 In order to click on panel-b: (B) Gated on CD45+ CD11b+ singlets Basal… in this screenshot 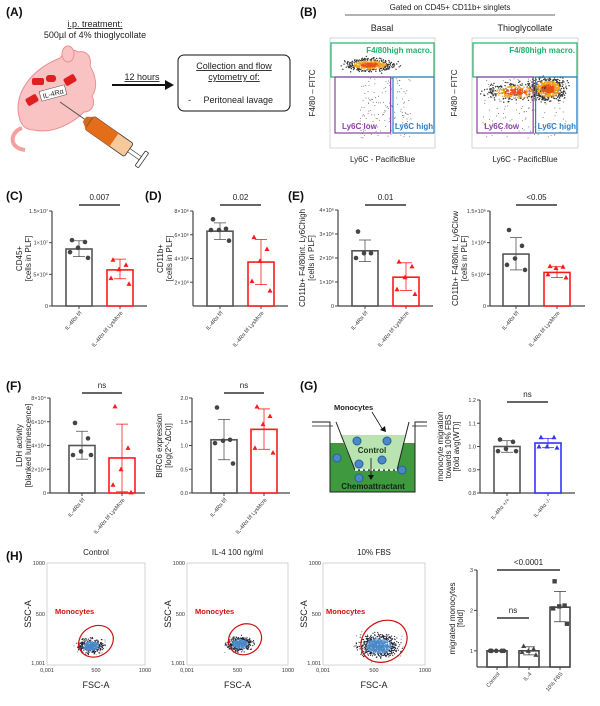, I will do `click(439, 83)`.